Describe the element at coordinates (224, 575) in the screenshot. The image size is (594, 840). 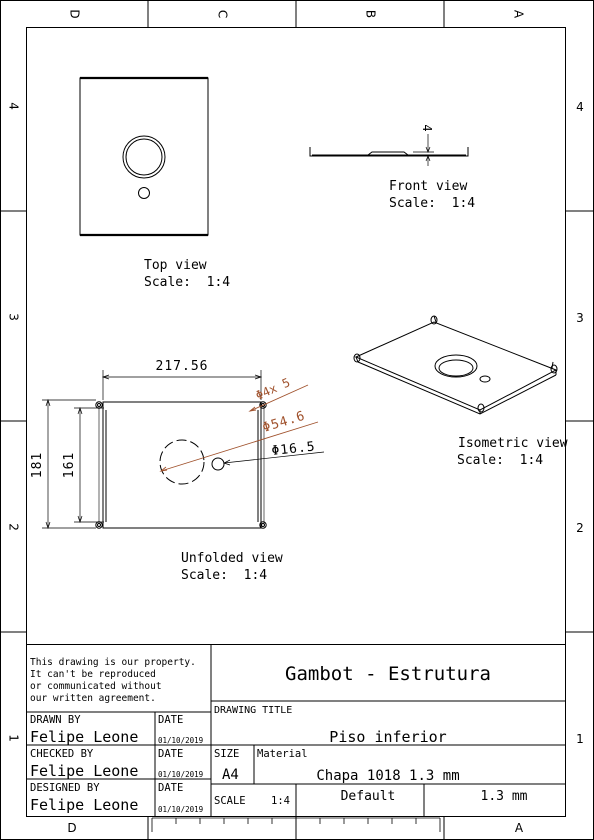
I see `unfolded-view-scale: Scale: 1:4` at that location.